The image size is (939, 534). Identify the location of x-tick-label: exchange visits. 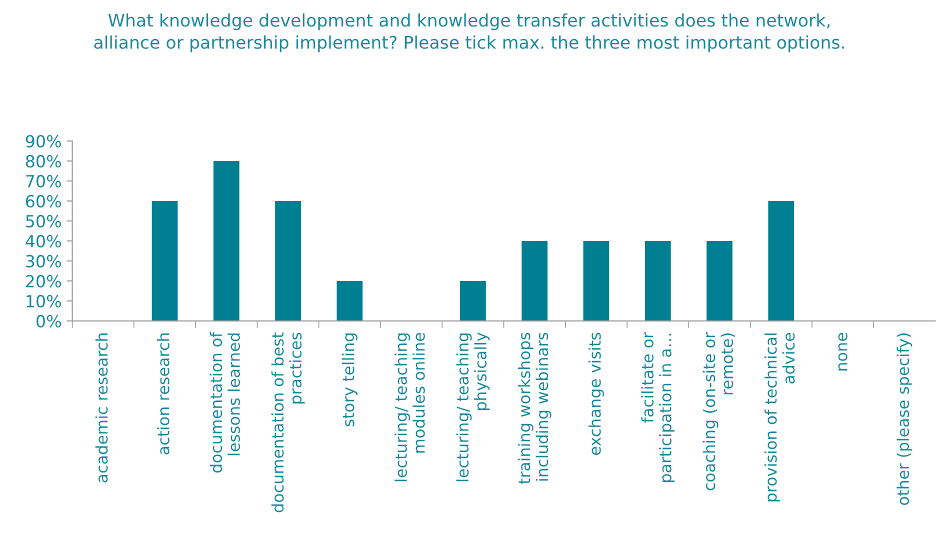
(596, 393).